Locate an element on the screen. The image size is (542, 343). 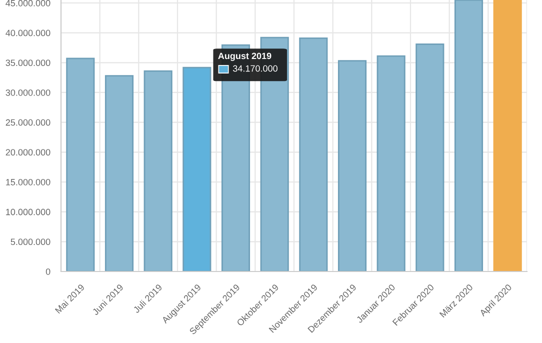
y-tick-label: 25.000.000 is located at coordinates (28, 122).